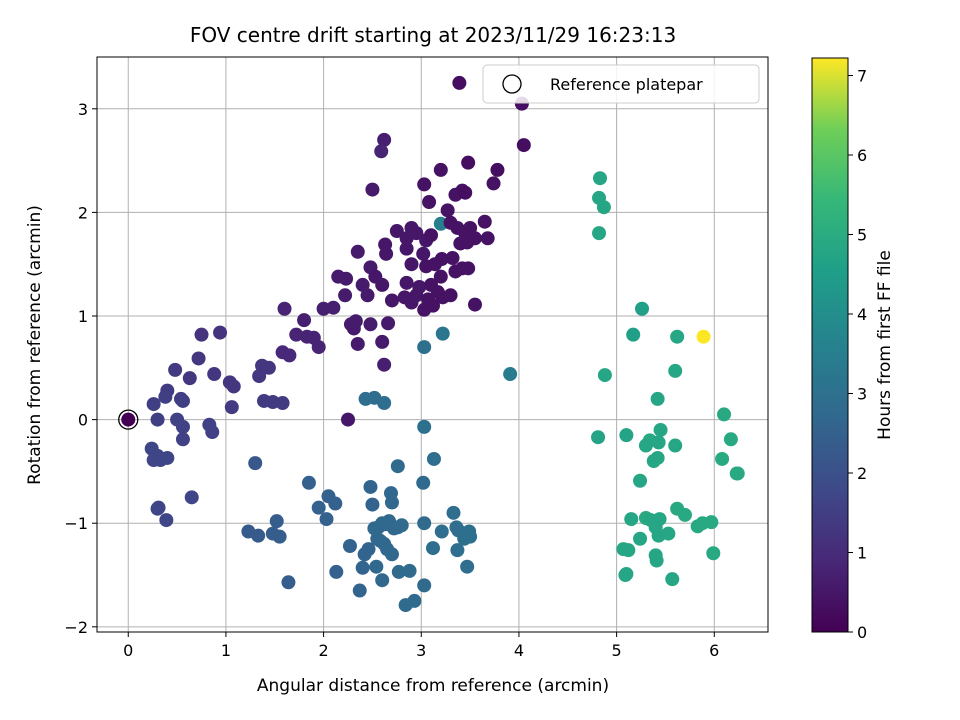  Describe the element at coordinates (626, 84) in the screenshot. I see `legend-label-reference: Reference platepar` at that location.